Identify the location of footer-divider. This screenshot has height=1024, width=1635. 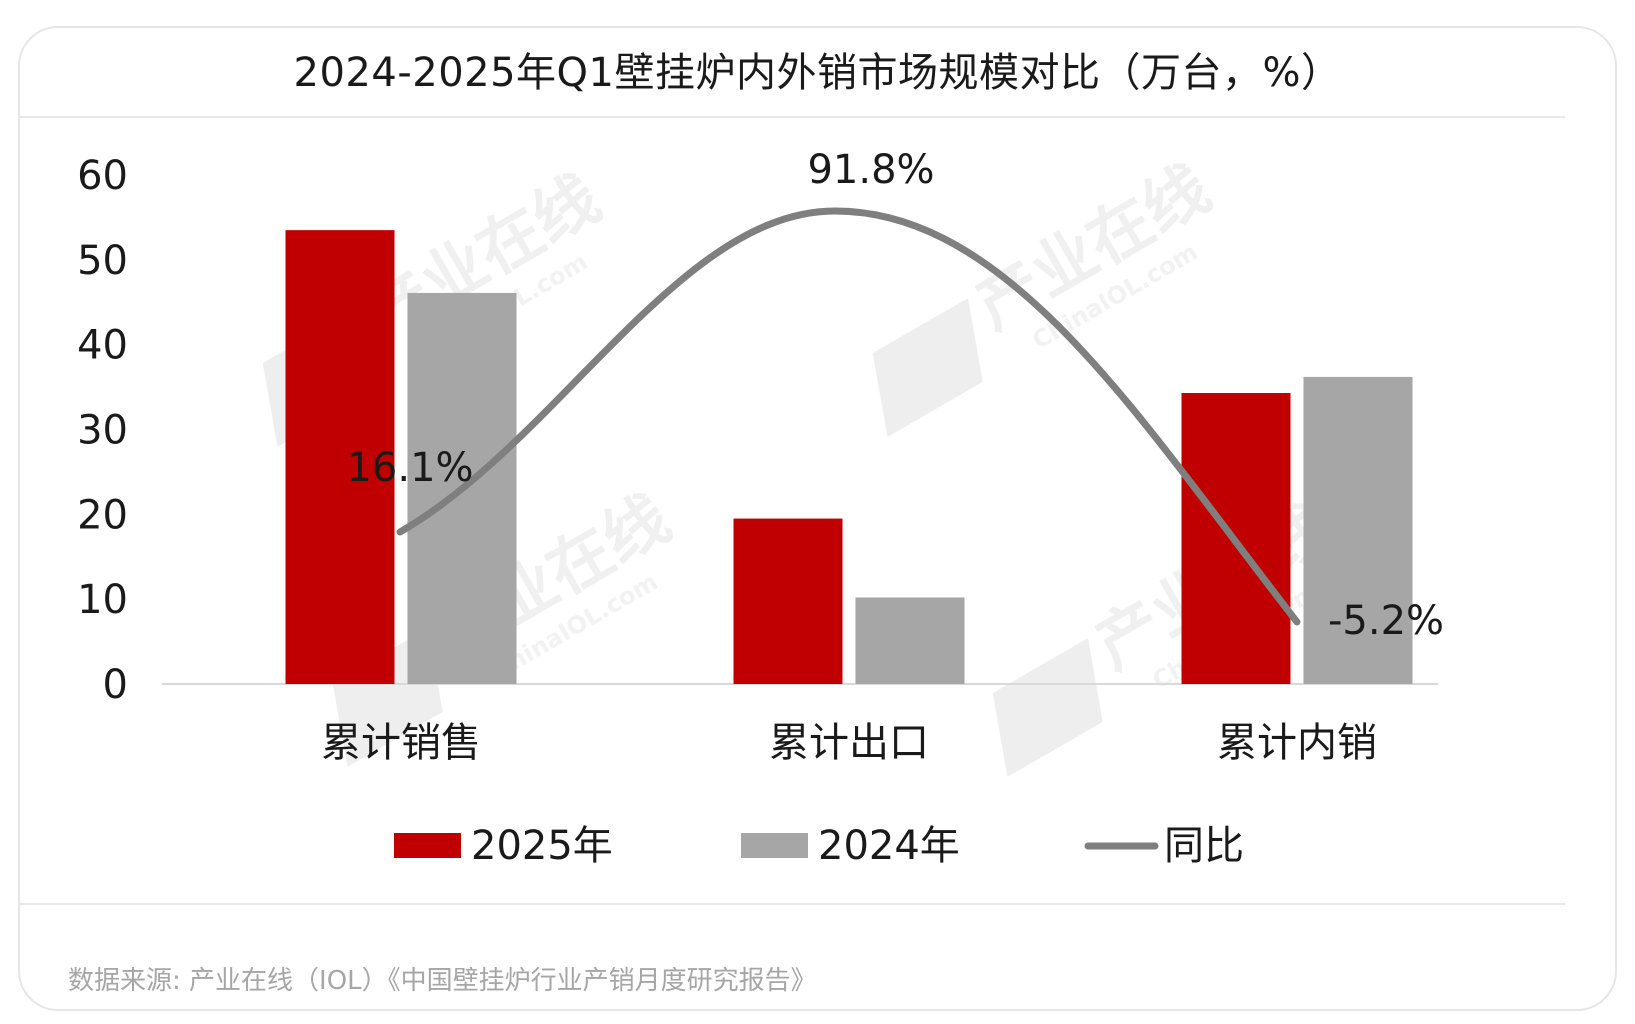
(792, 904).